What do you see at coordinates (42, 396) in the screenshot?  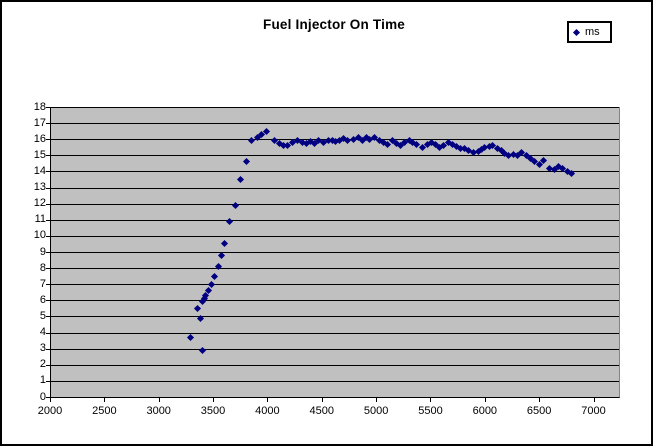 I see `y-tick-label: 0` at bounding box center [42, 396].